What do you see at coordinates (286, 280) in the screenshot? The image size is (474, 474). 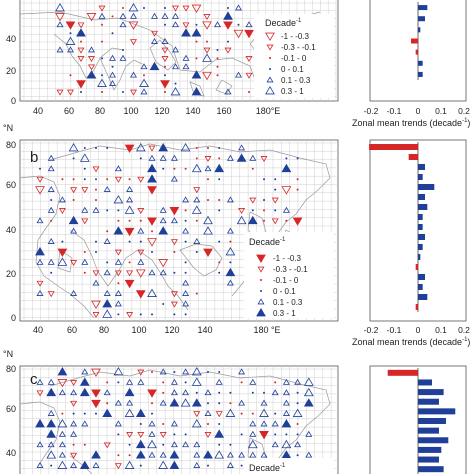 I see `panel-b-legend-entry-3: -0.1 - 0` at bounding box center [286, 280].